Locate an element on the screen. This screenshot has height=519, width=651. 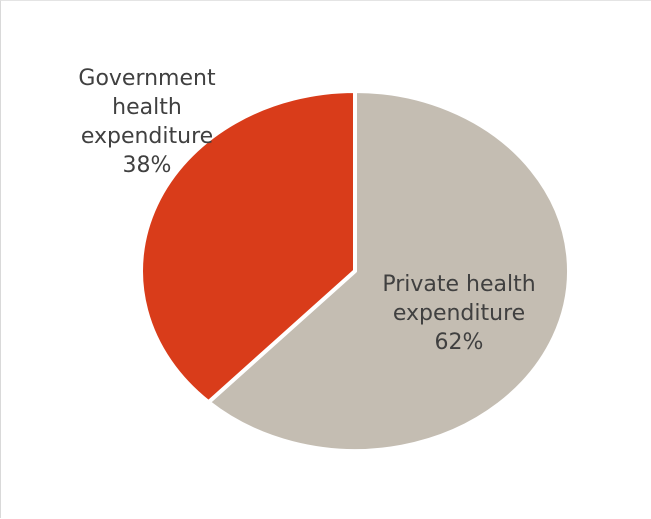
slice-label-line: health is located at coordinates (147, 107).